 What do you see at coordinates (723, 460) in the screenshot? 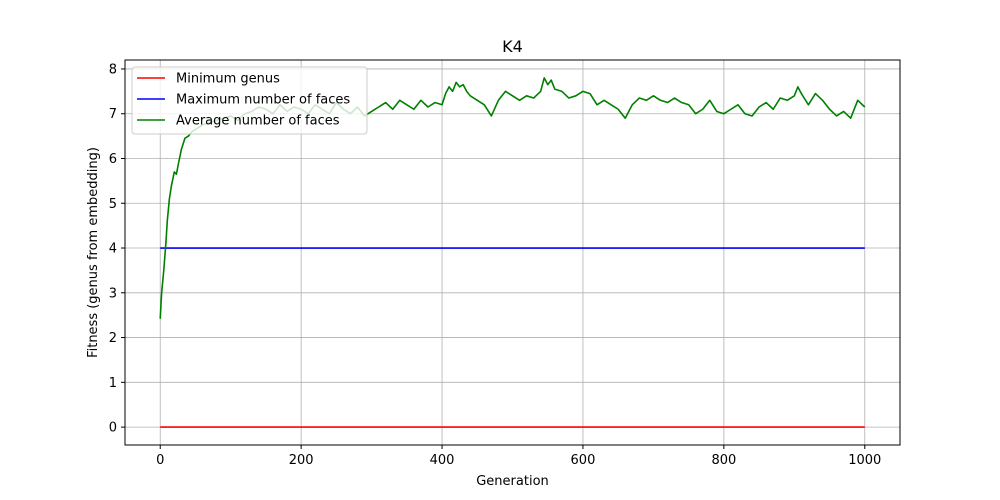
I see `x-tick-label: 800` at bounding box center [723, 460].